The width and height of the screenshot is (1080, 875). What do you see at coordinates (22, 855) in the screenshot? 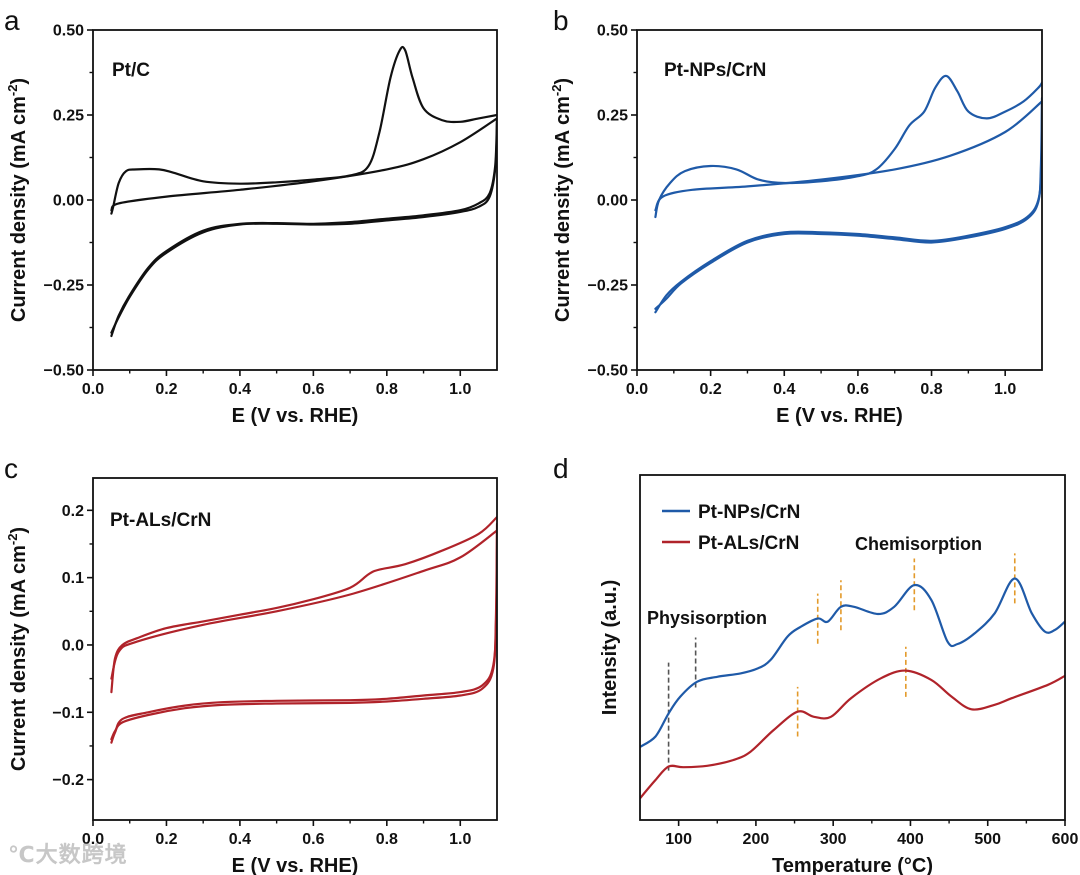
I see `watermark-logo-icon: ℃` at bounding box center [22, 855].